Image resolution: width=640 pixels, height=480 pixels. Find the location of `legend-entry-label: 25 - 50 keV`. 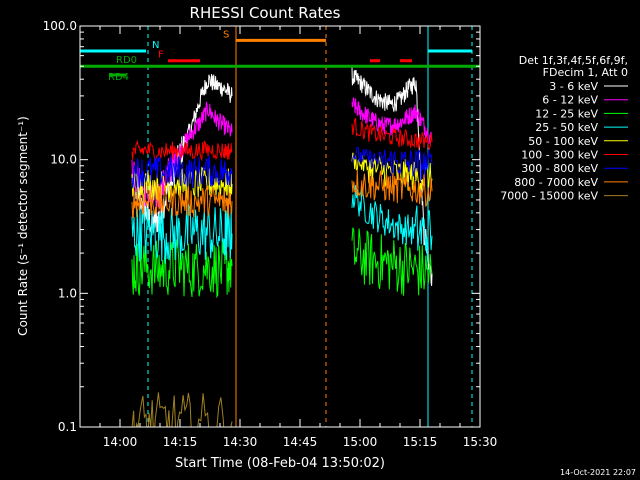

legend-entry-label: 25 - 50 keV is located at coordinates (566, 127).